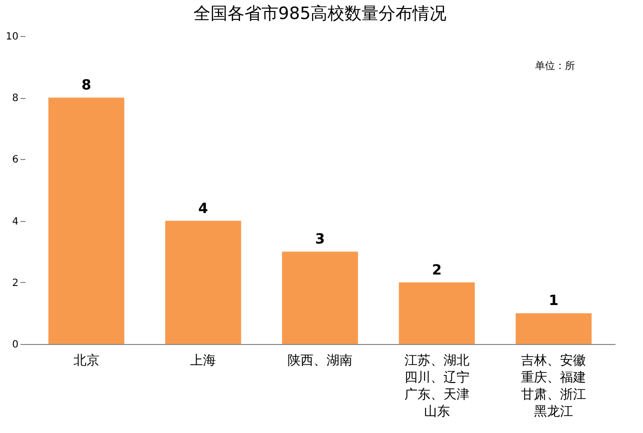 This screenshot has height=433, width=643. I want to click on y-tick-label: 10, so click(12, 37).